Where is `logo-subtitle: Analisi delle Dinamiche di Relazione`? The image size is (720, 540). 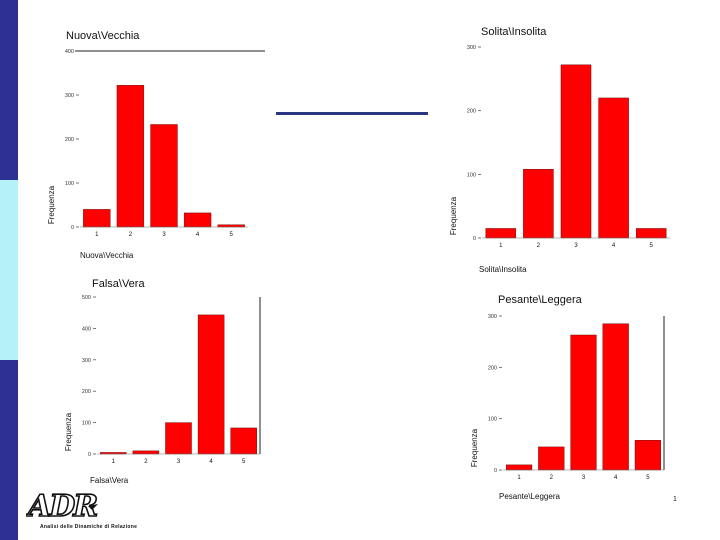
logo-subtitle: Analisi delle Dinamiche di Relazione is located at coordinates (89, 527).